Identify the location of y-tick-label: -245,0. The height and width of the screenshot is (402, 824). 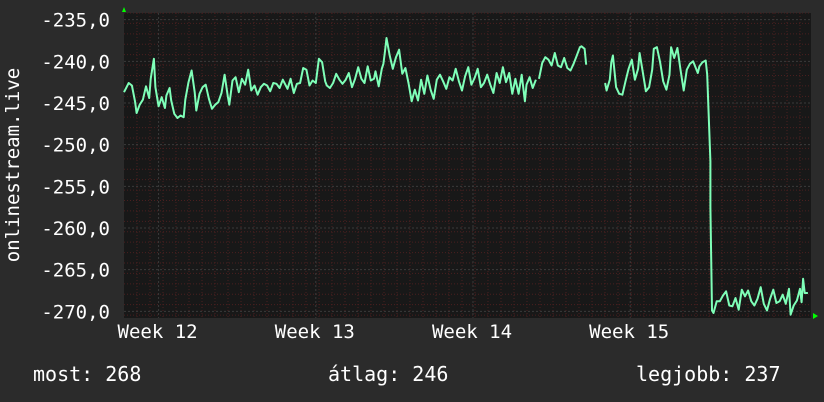
(75, 104).